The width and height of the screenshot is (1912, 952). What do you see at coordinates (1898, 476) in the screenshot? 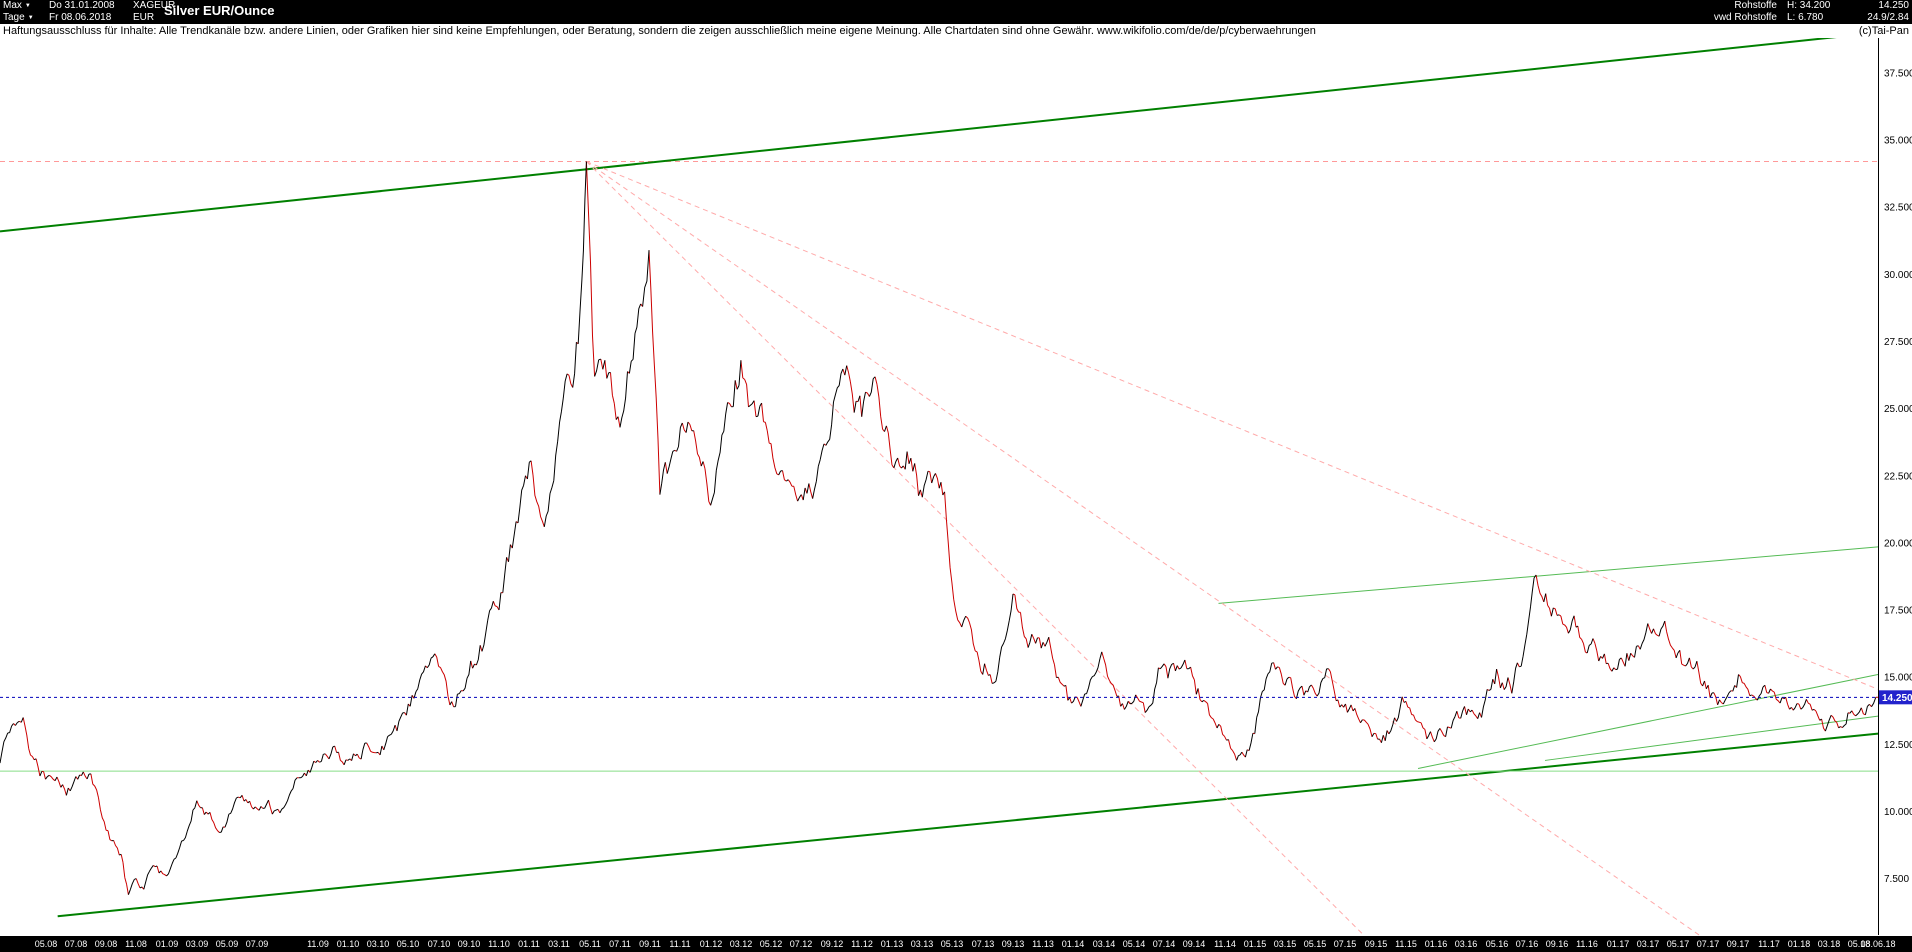
I see `y-axis-label: 22.500` at bounding box center [1898, 476].